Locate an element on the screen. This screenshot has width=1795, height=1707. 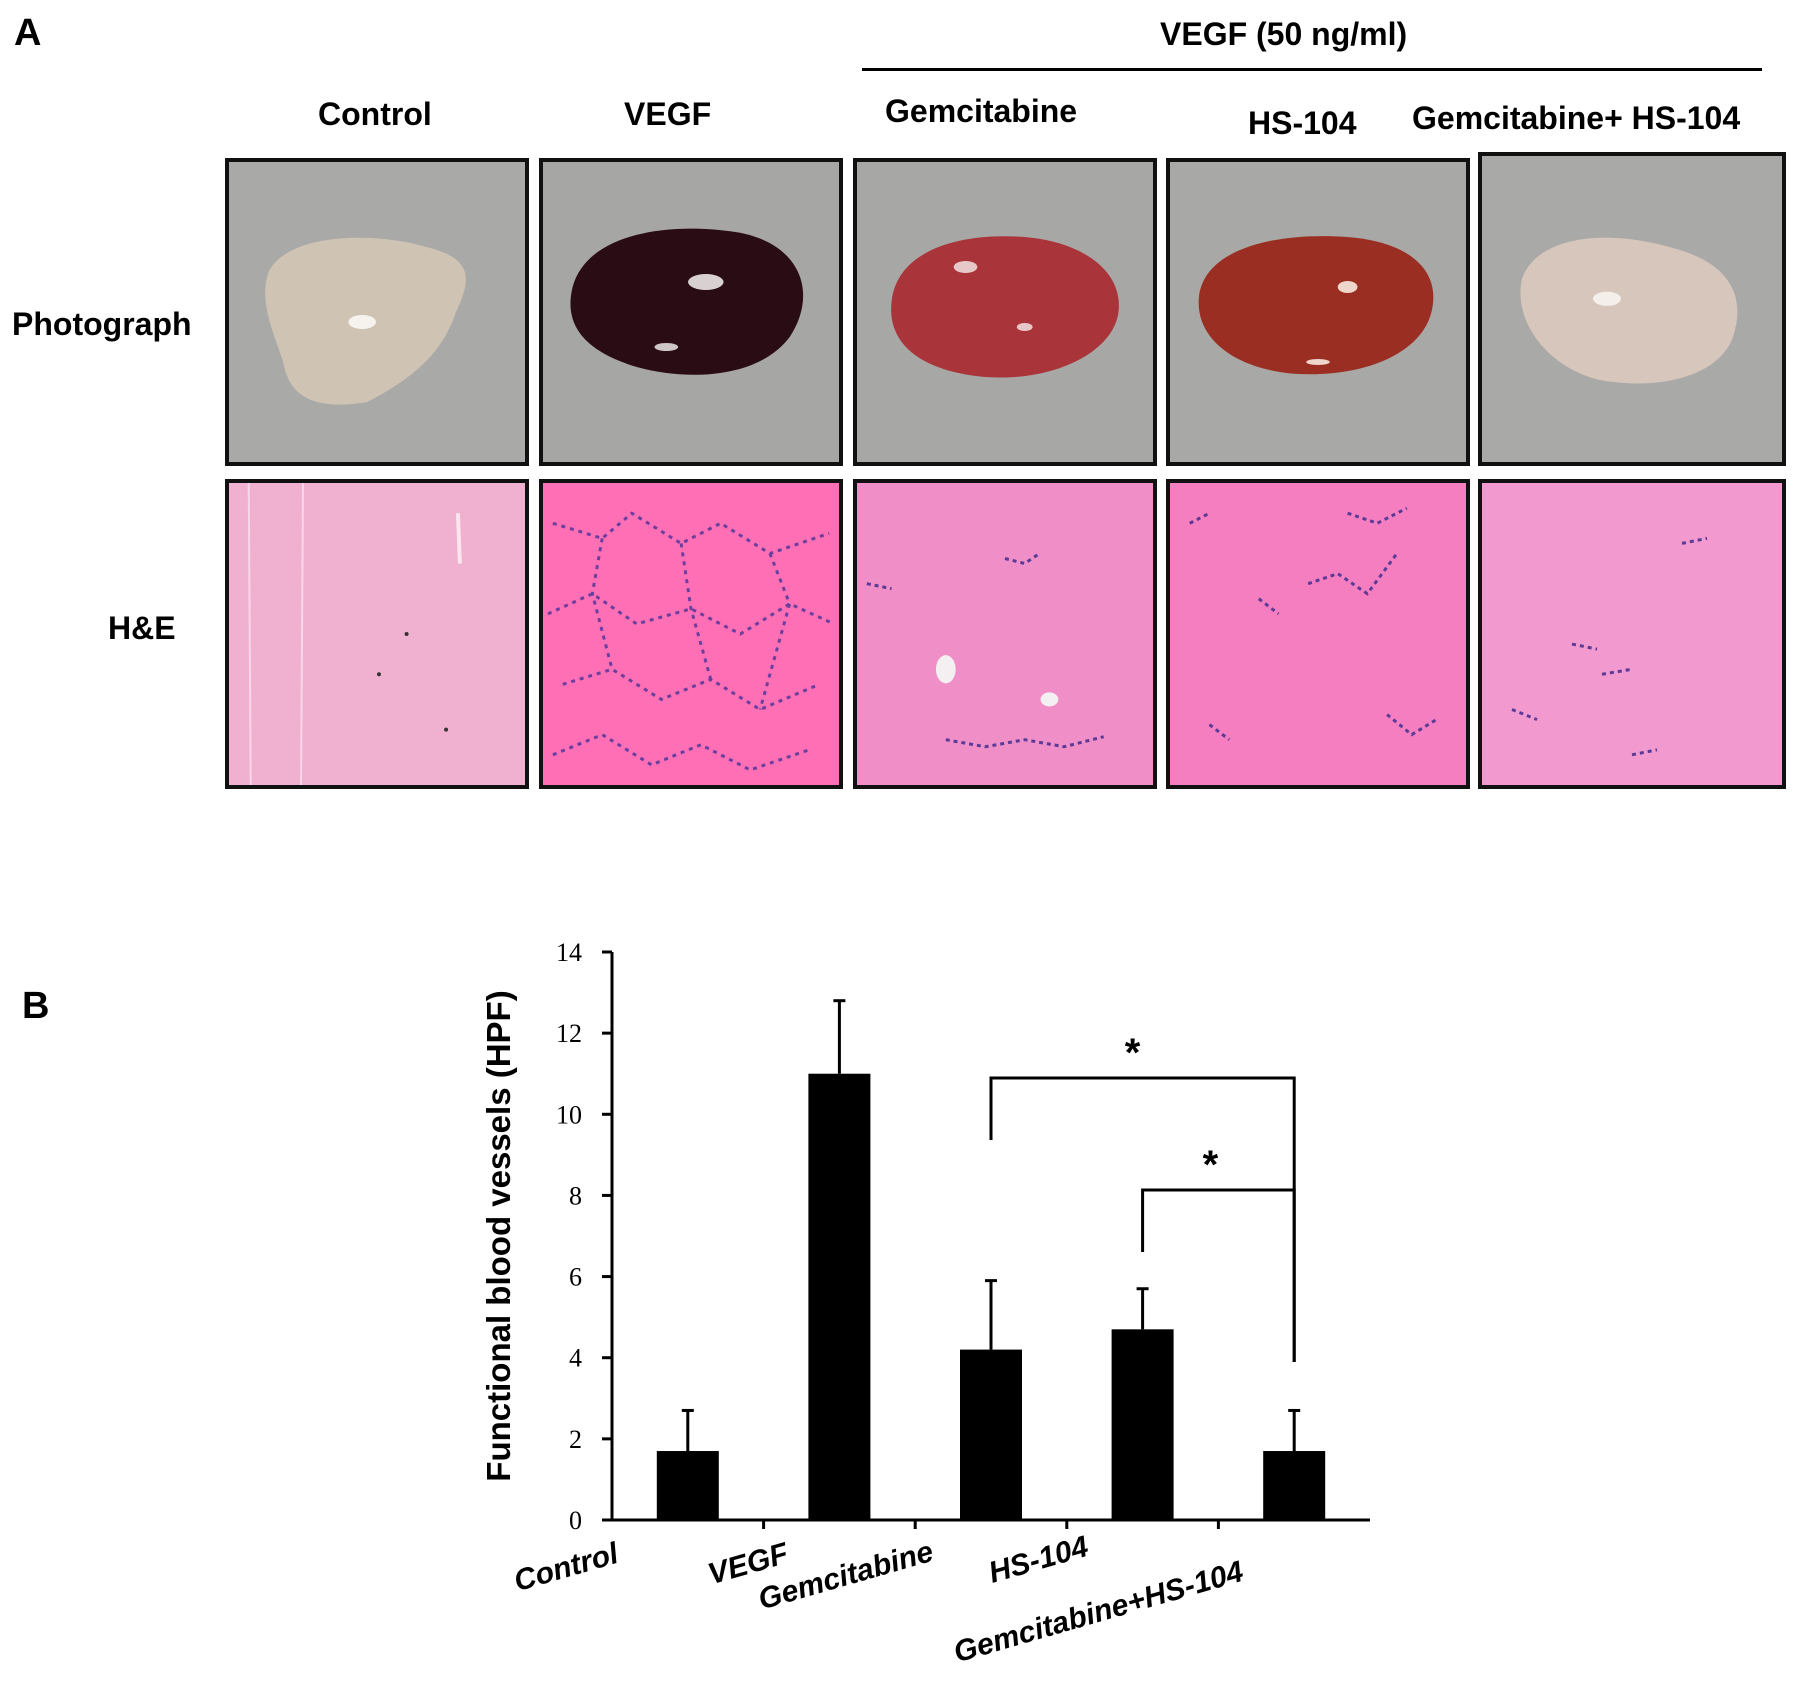
y-tick-label: 0 is located at coordinates (575, 1520).